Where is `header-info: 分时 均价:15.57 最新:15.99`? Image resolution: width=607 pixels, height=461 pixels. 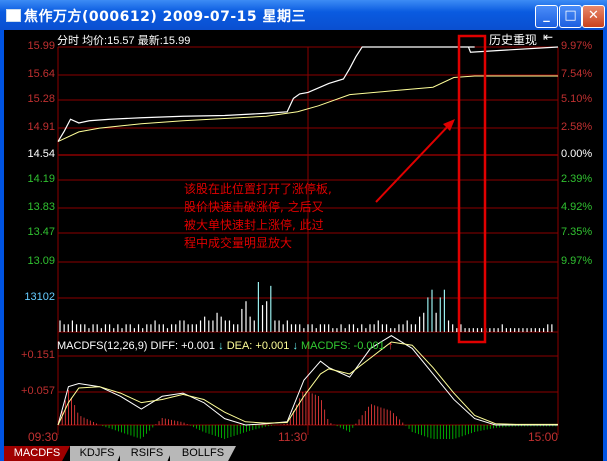
header-info: 分时 均价:15.57 最新:15.99 is located at coordinates (123, 40).